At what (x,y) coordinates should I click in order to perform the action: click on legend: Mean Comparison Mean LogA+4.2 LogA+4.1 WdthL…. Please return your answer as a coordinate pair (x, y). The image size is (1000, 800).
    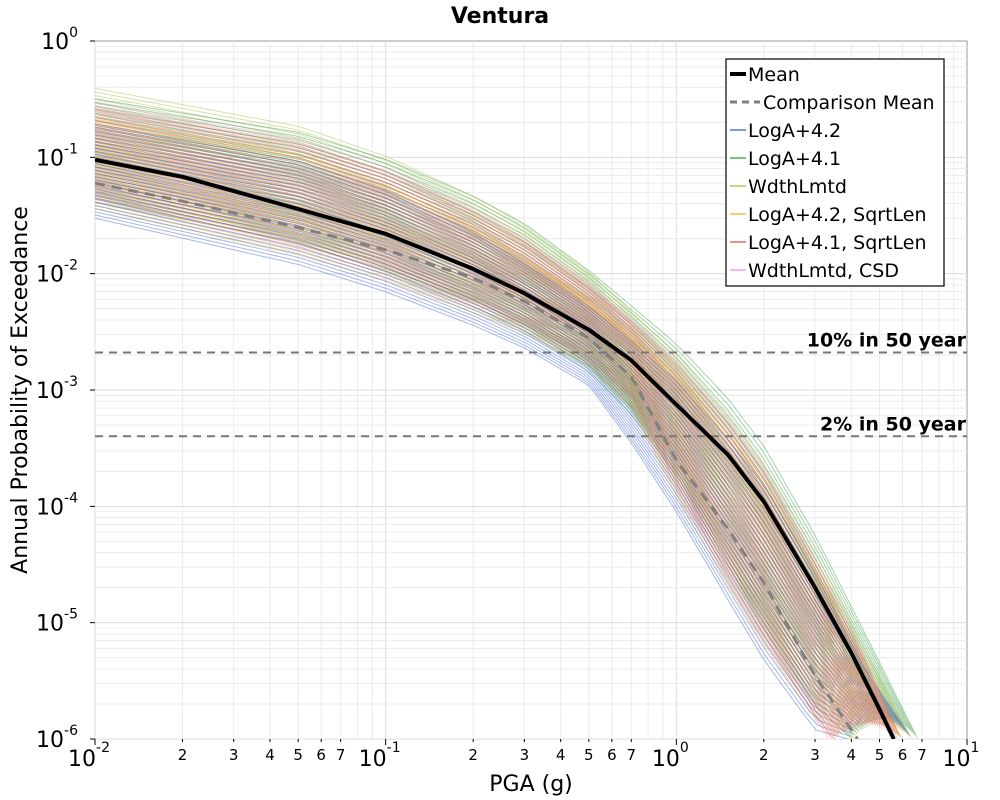
    Looking at the image, I should click on (835, 172).